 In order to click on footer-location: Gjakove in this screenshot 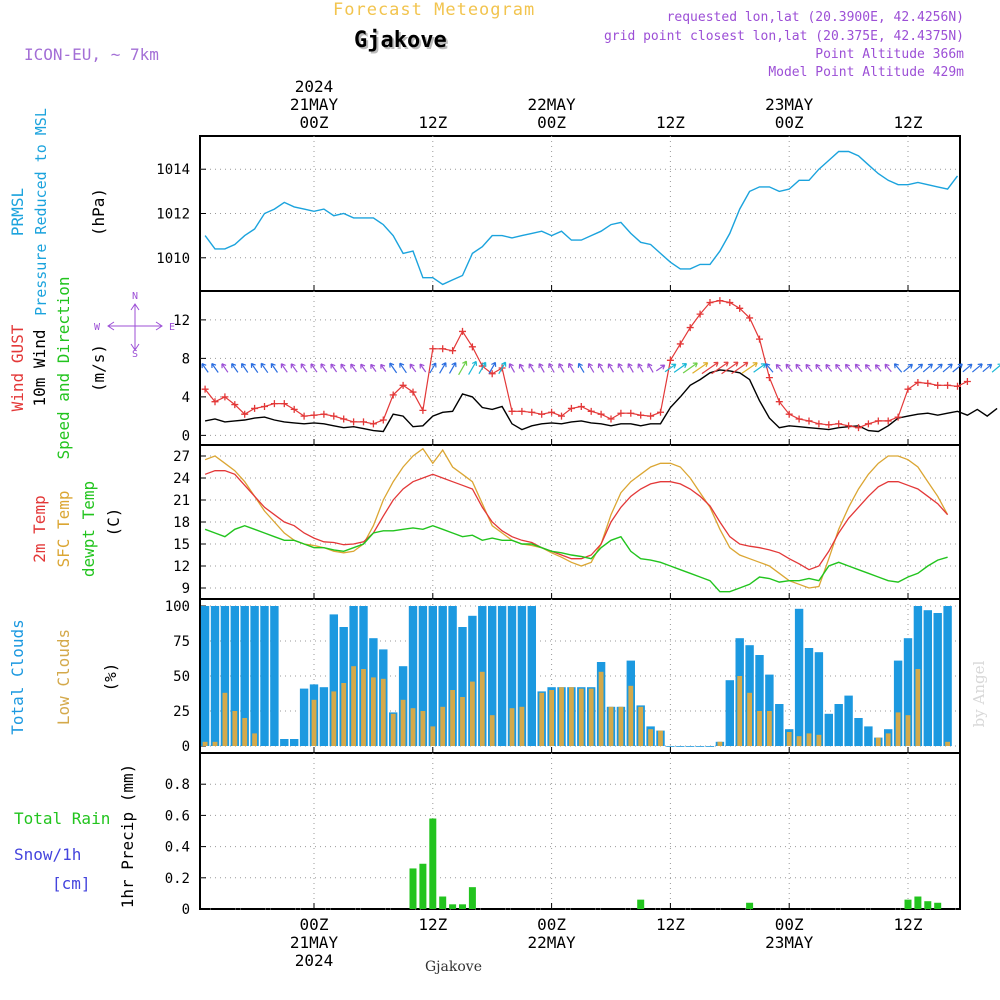, I will do `click(453, 967)`.